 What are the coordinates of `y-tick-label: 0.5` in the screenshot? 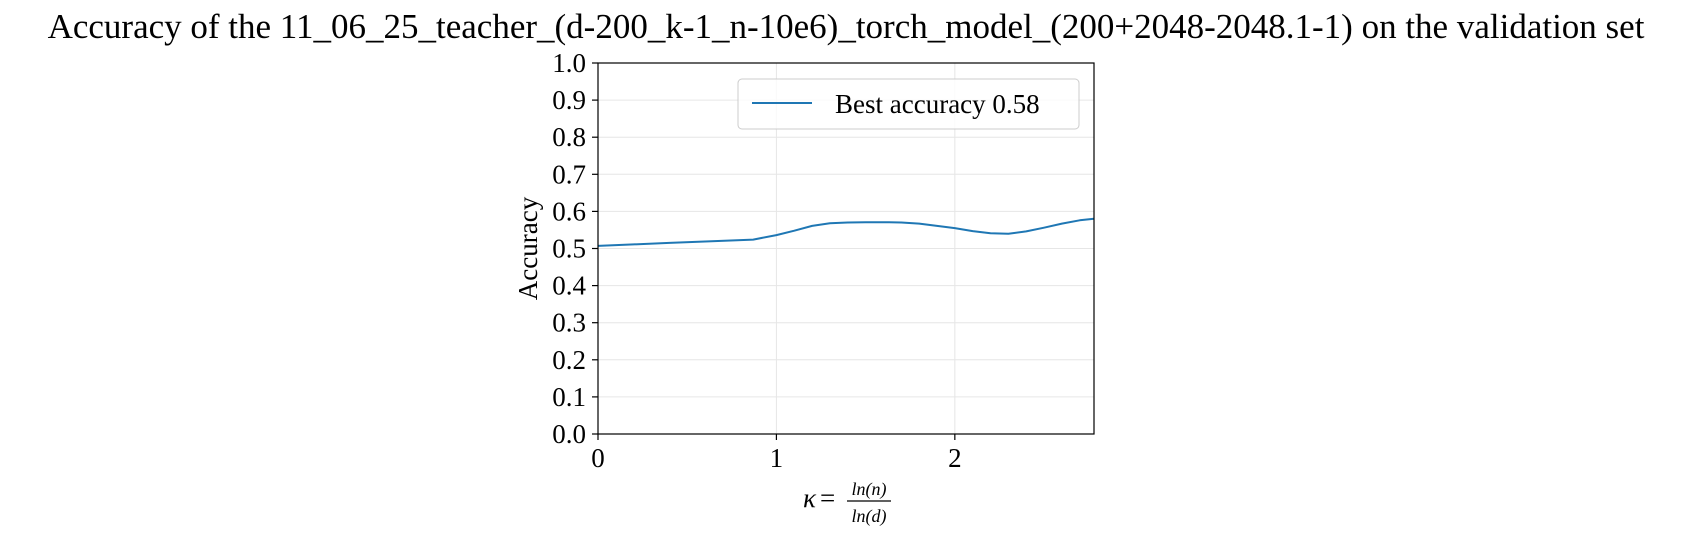 It's located at (569, 249).